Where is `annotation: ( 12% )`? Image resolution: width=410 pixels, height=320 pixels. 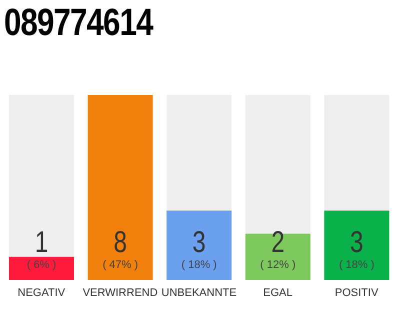
annotation: ( 12% ) is located at coordinates (278, 265).